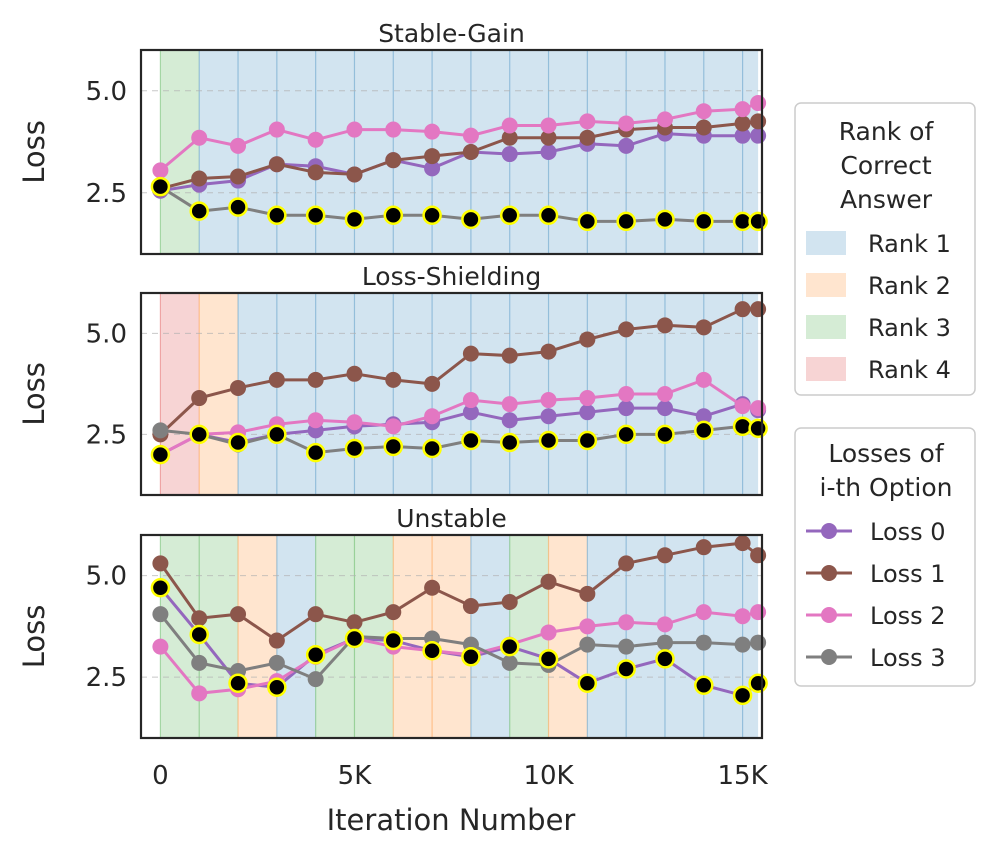  Describe the element at coordinates (886, 453) in the screenshot. I see `legend-title-line: Losses of` at that location.